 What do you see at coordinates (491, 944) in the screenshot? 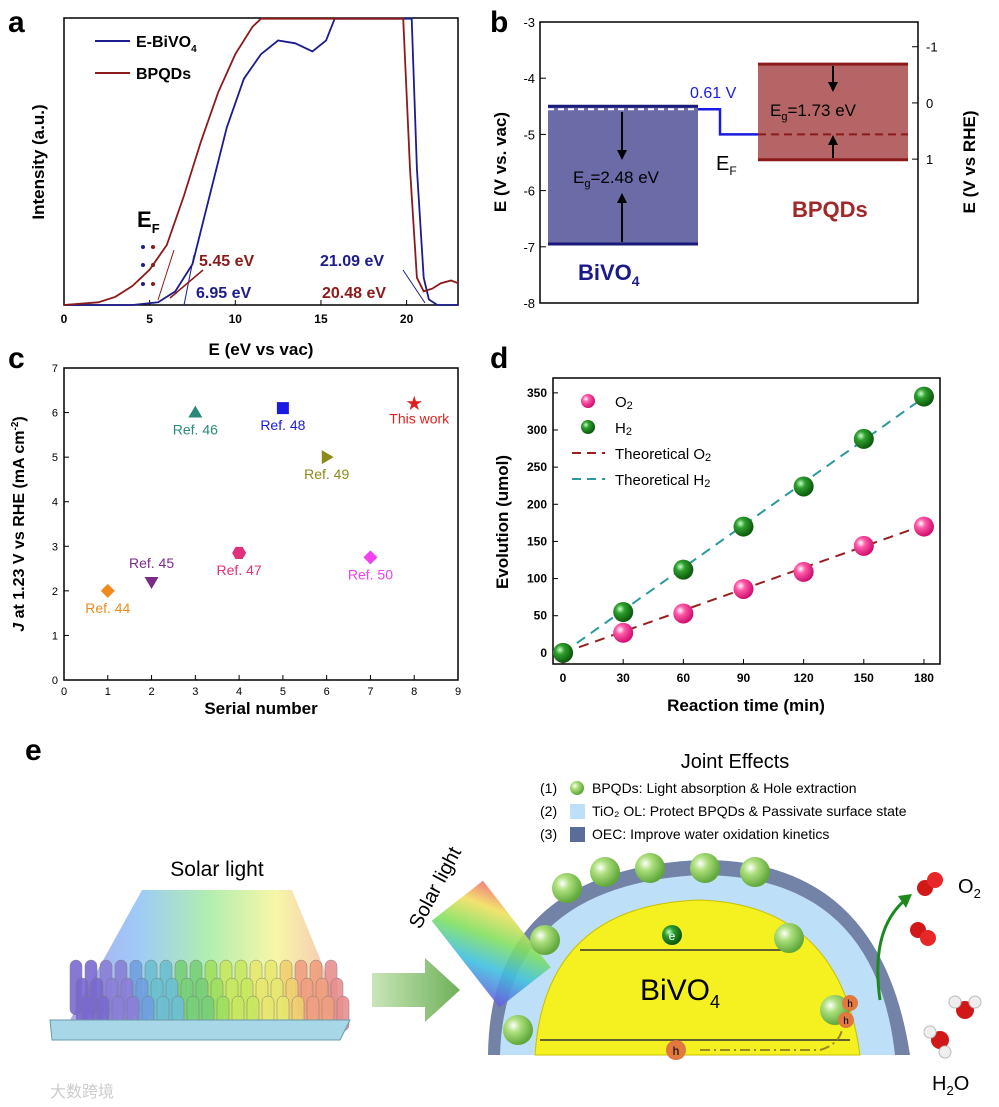
I see `solar-light-beam` at bounding box center [491, 944].